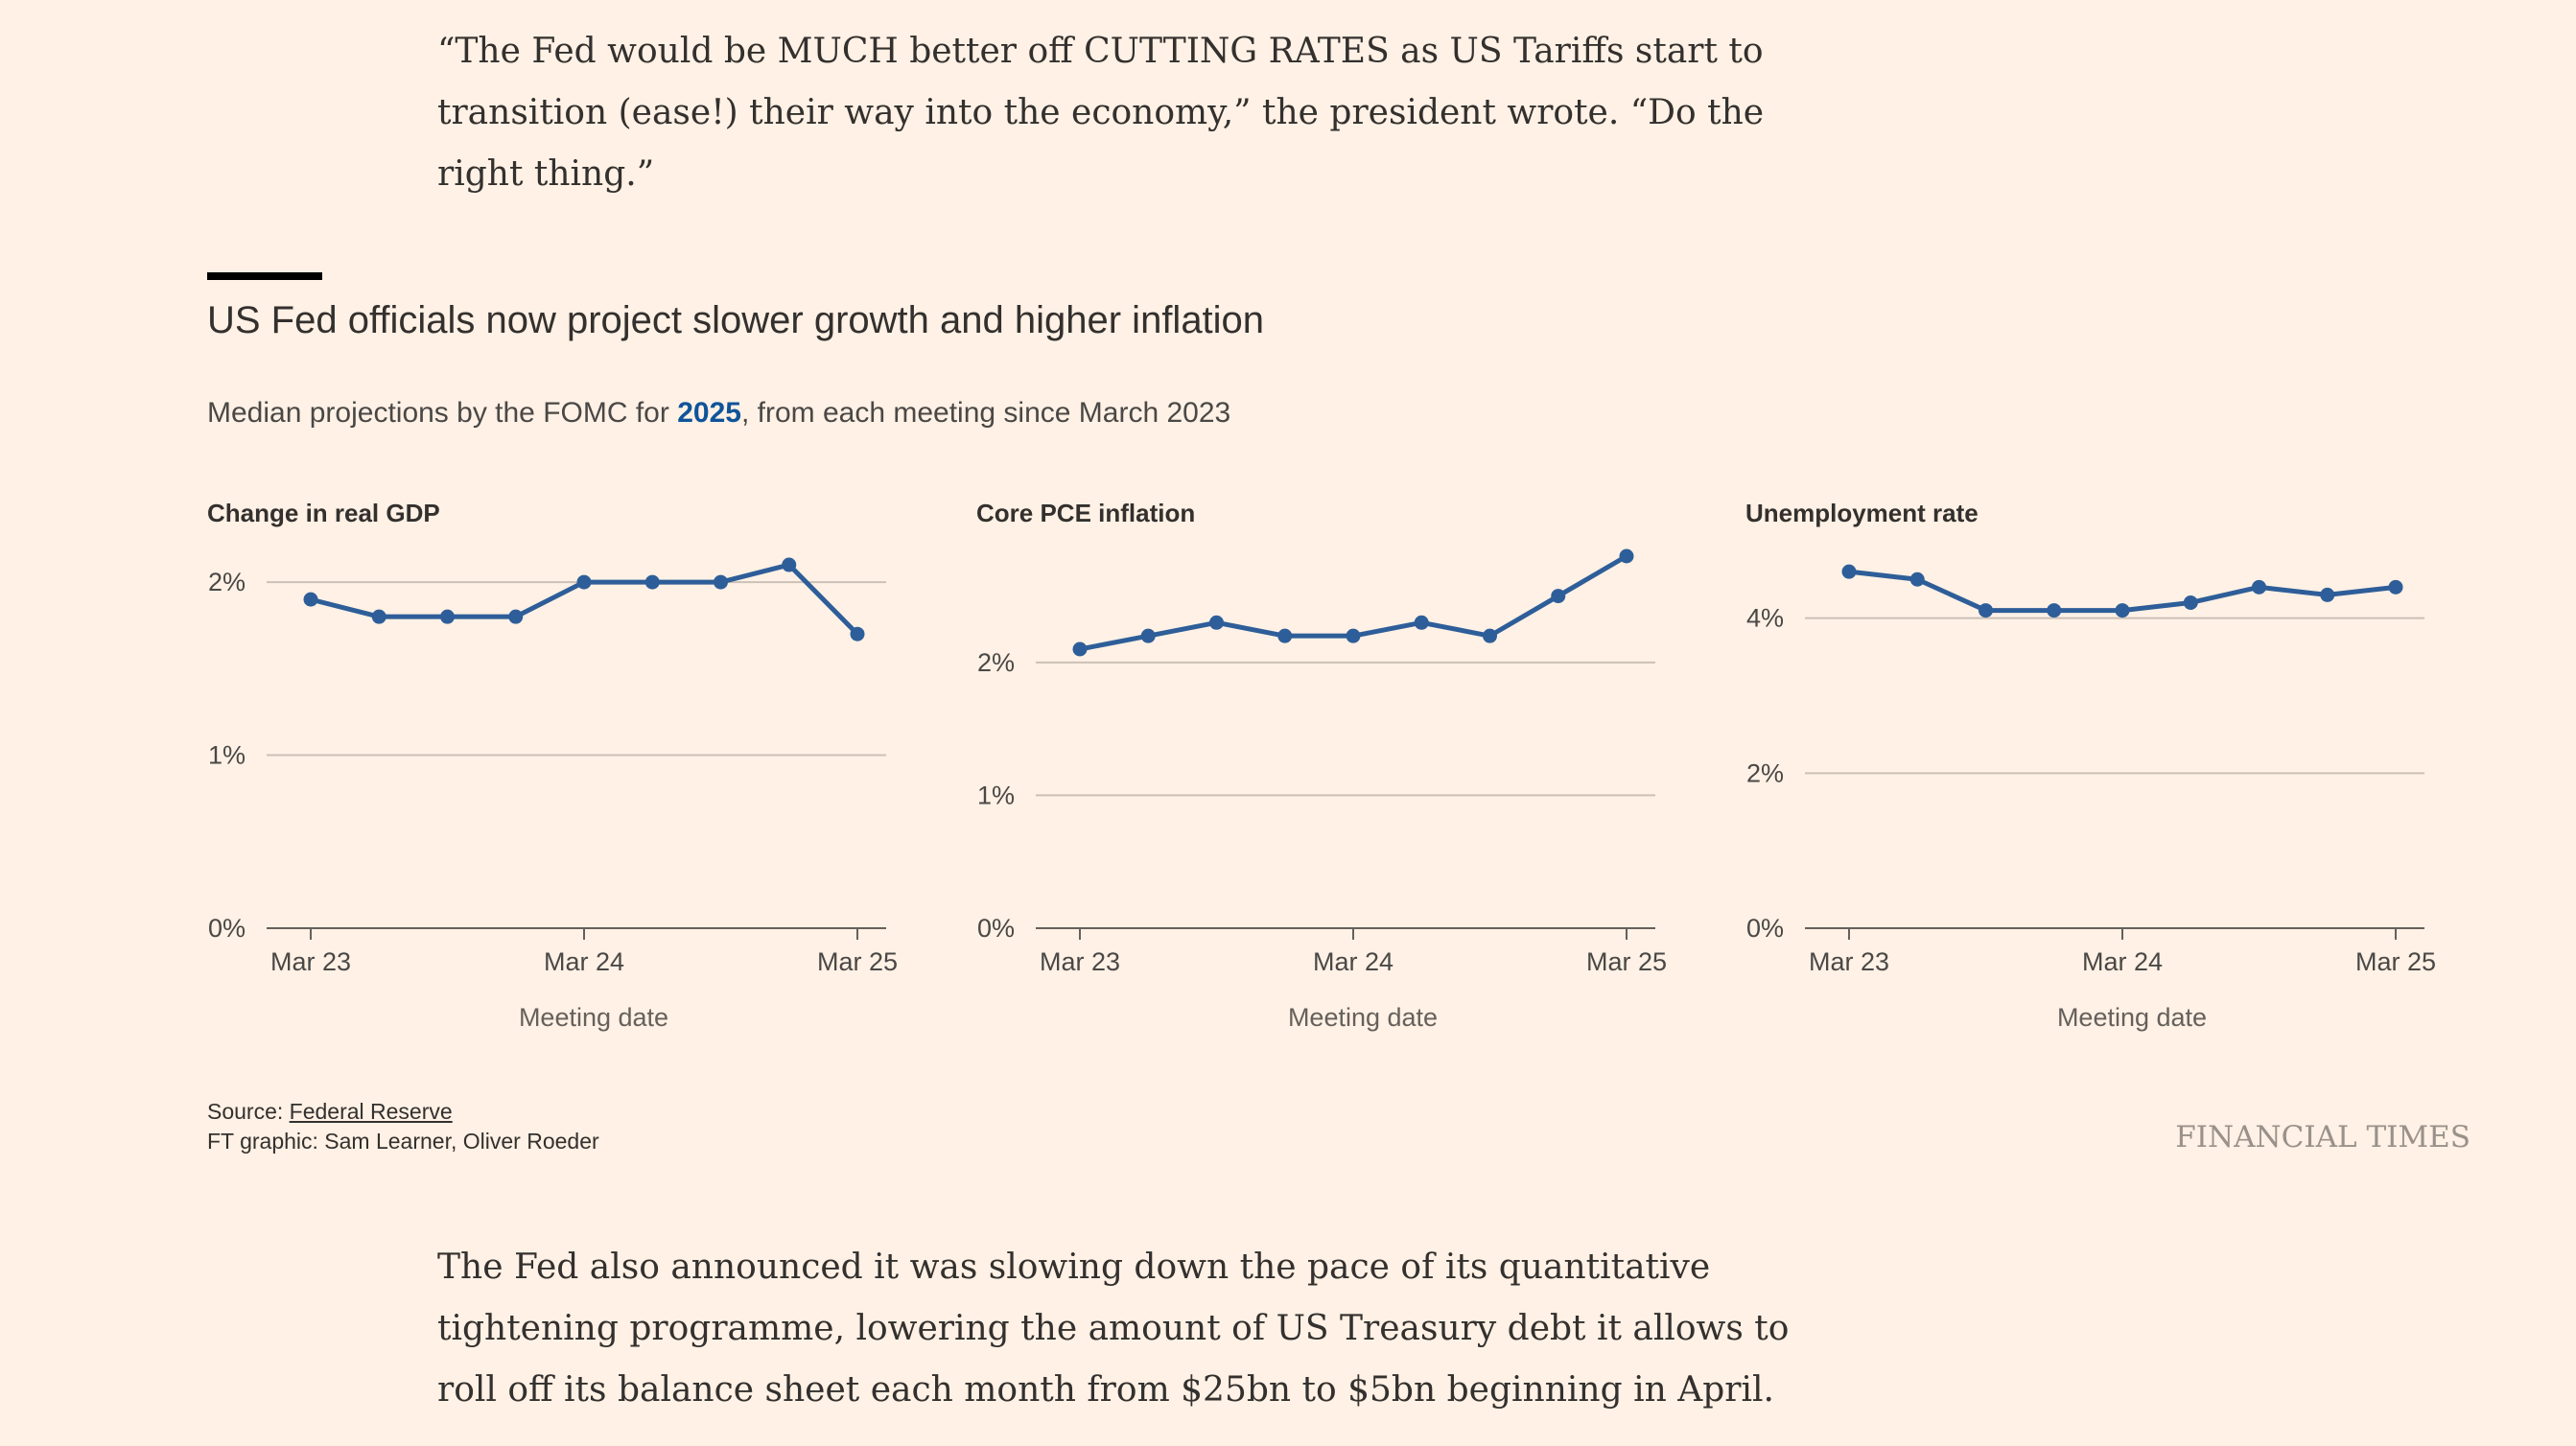 The height and width of the screenshot is (1446, 2576). Describe the element at coordinates (1765, 619) in the screenshot. I see `y-tick-label: 4%` at that location.